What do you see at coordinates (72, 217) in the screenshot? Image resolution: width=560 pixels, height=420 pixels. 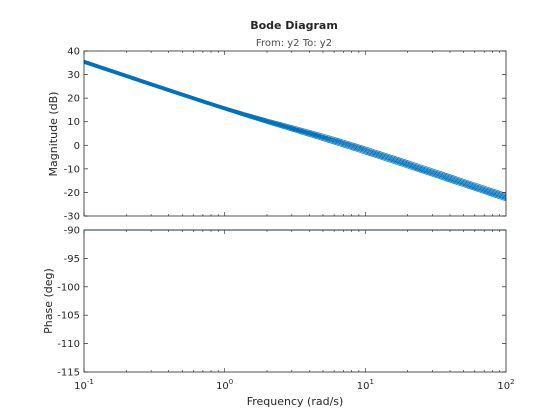 I see `y-tick-label: -30` at bounding box center [72, 217].